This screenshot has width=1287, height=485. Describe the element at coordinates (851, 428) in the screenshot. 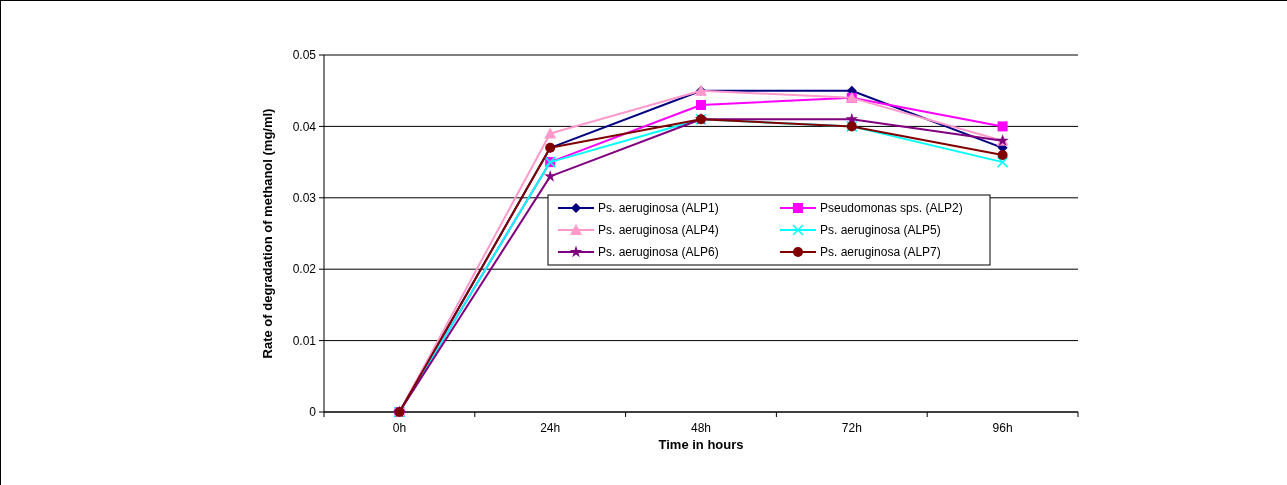

I see `x-tick-label: 72h` at that location.